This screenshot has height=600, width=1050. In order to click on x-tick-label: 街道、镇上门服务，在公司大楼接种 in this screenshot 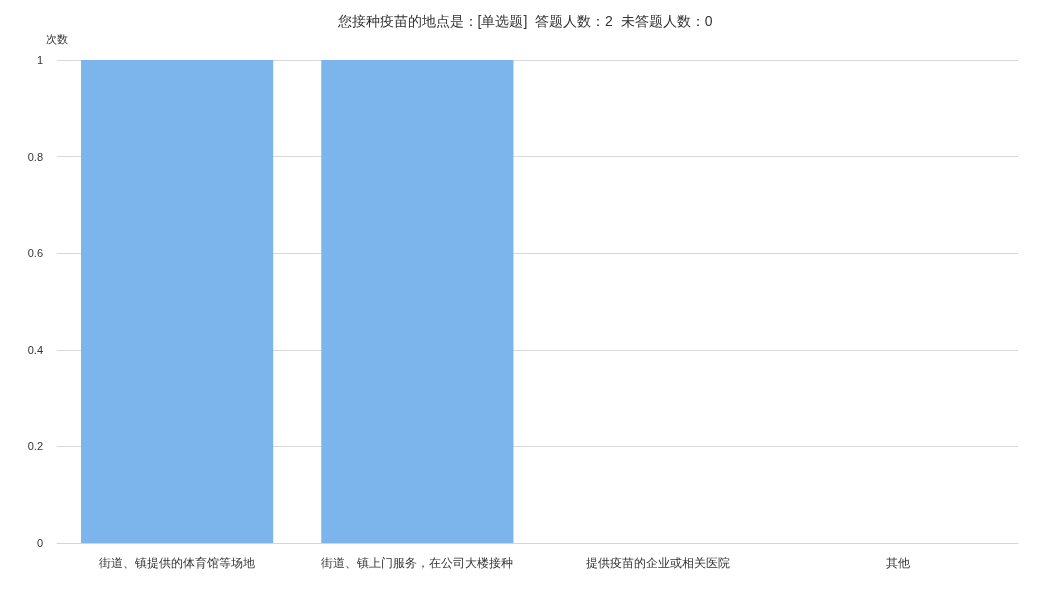, I will do `click(417, 563)`.